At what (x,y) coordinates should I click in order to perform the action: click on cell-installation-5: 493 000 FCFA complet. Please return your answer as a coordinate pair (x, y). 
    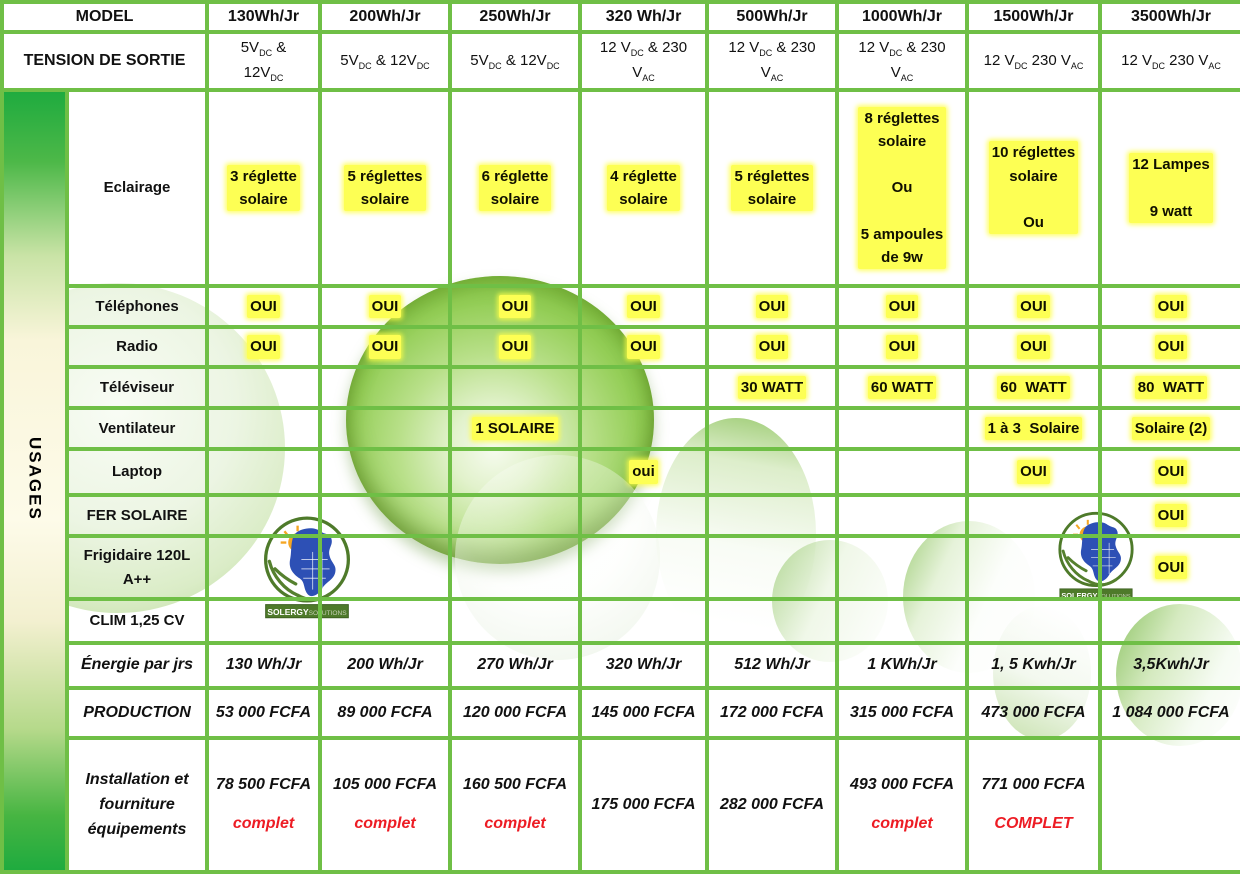
    Looking at the image, I should click on (902, 805).